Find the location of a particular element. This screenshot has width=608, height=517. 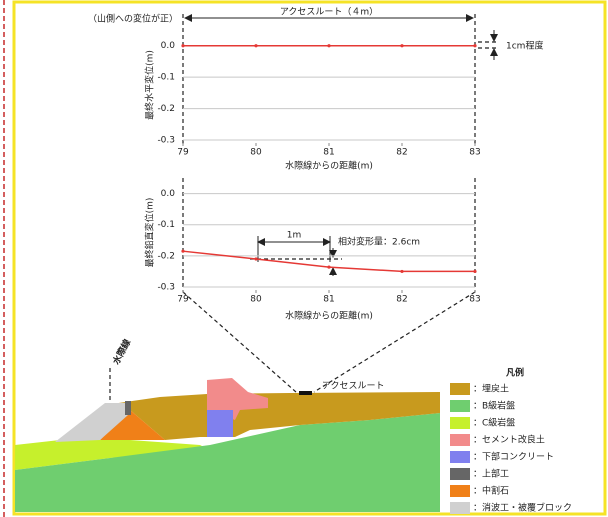

y-axis-label: 最終鉛直変位(m) is located at coordinates (150, 233).